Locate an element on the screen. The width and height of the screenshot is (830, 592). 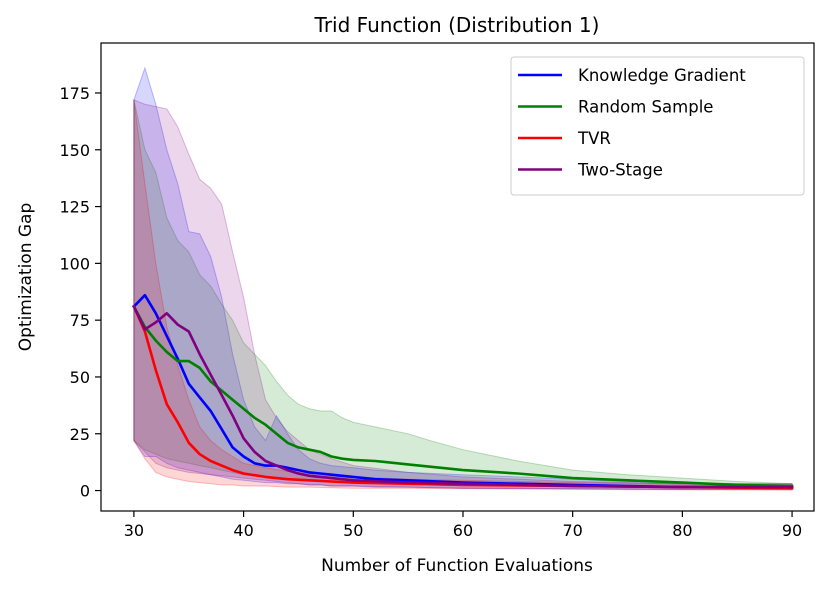
x-tick-label: 80 is located at coordinates (682, 530).